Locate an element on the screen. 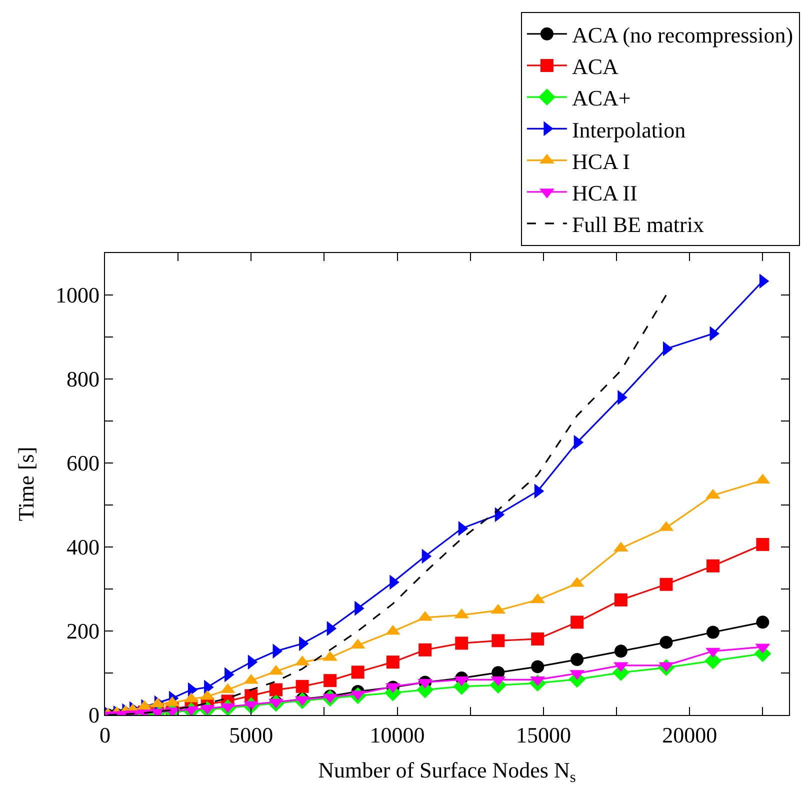 Image resolution: width=812 pixels, height=794 pixels. x-tick-label: 15000 is located at coordinates (543, 735).